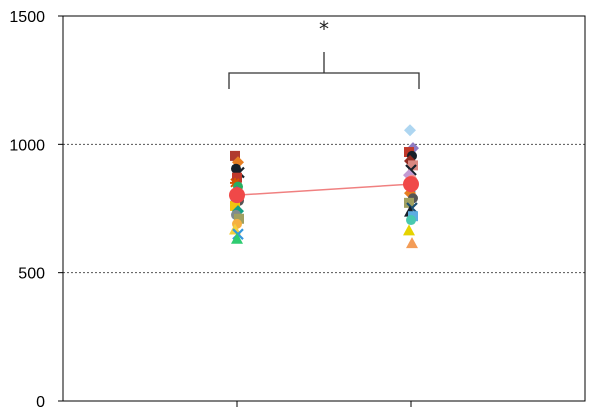 The width and height of the screenshot is (596, 412). I want to click on y-tick-label: 500, so click(31, 274).